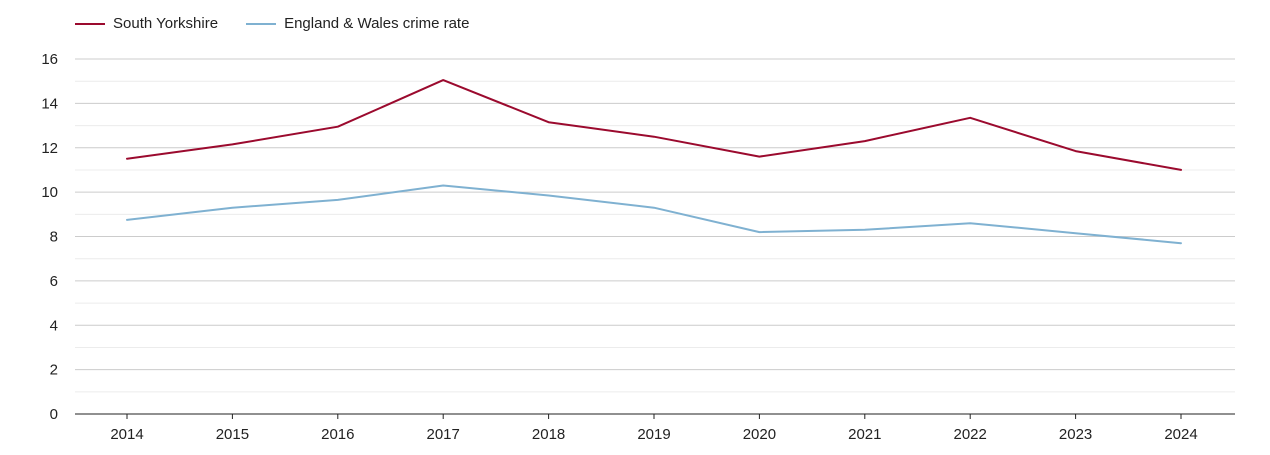 The height and width of the screenshot is (455, 1270). Describe the element at coordinates (54, 414) in the screenshot. I see `y-tick-label: 0` at that location.